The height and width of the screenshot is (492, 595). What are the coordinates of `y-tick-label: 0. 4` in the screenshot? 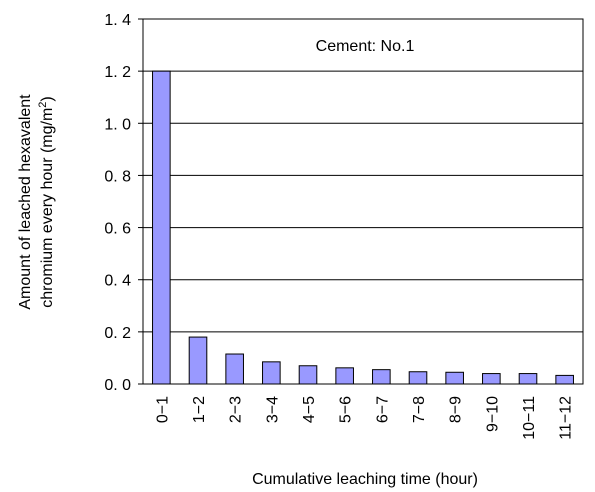 It's located at (117, 281).